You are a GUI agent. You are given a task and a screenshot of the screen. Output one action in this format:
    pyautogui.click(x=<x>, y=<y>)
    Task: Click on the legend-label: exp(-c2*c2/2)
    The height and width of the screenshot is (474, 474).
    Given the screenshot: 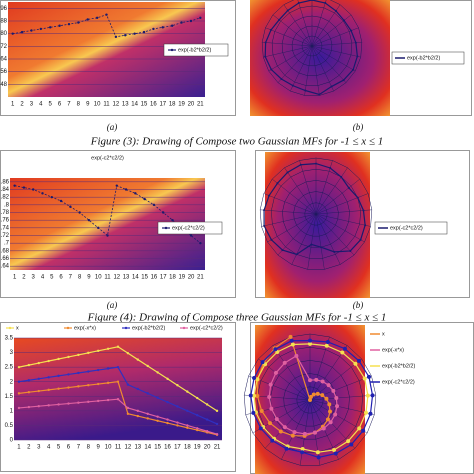 What is the action you would take?
    pyautogui.click(x=206, y=328)
    